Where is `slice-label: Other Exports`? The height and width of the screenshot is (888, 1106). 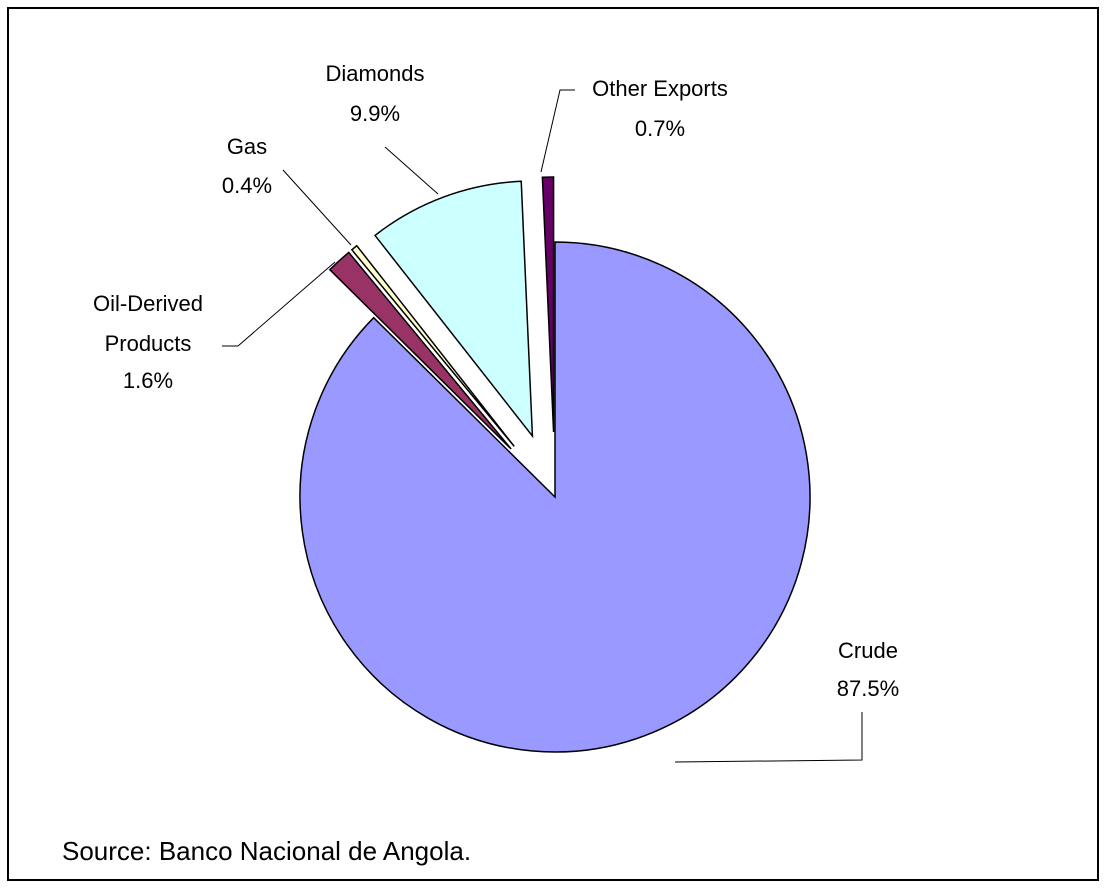
slice-label: Other Exports is located at coordinates (660, 88).